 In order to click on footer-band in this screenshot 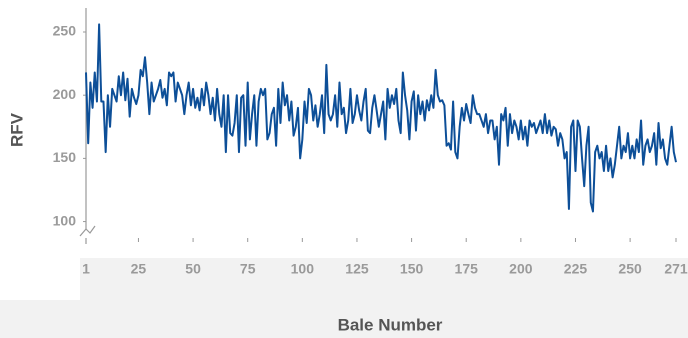, I will do `click(40, 319)`.